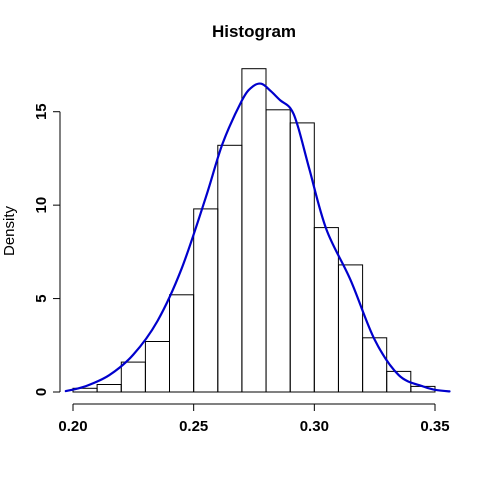 The image size is (480, 480). I want to click on x-tick-label: 0.35, so click(434, 426).